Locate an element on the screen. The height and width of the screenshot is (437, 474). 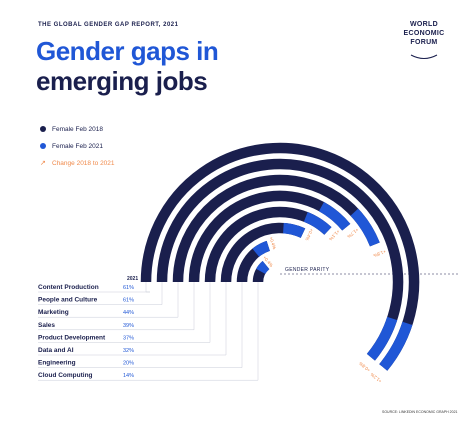
value-label: 32% is located at coordinates (128, 351).